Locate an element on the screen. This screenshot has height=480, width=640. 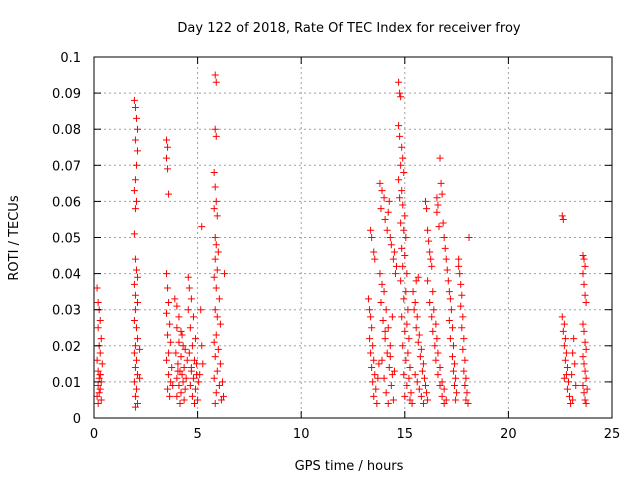
x-tick-labels: 0 5 10 15 20 25 is located at coordinates (355, 434).